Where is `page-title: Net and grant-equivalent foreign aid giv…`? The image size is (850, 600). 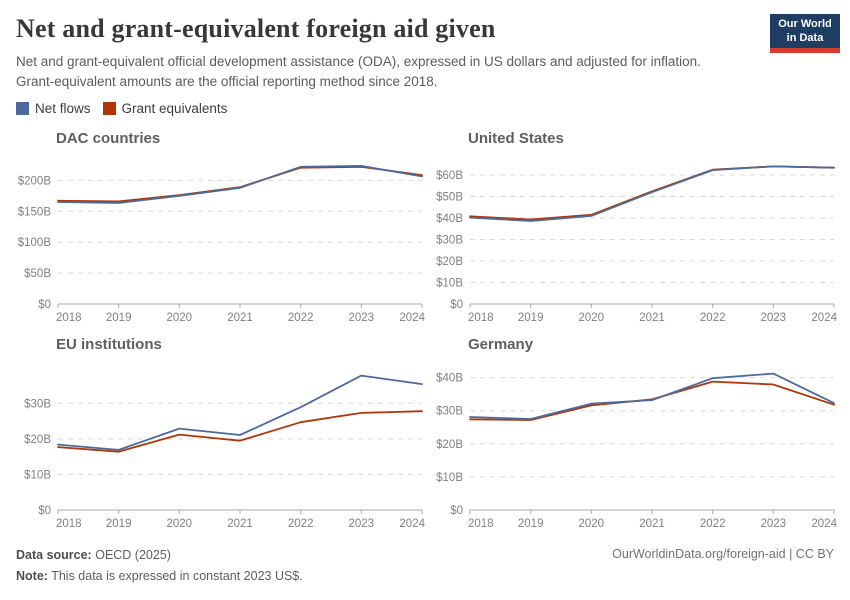
page-title: Net and grant-equivalent foreign aid giv… is located at coordinates (256, 28).